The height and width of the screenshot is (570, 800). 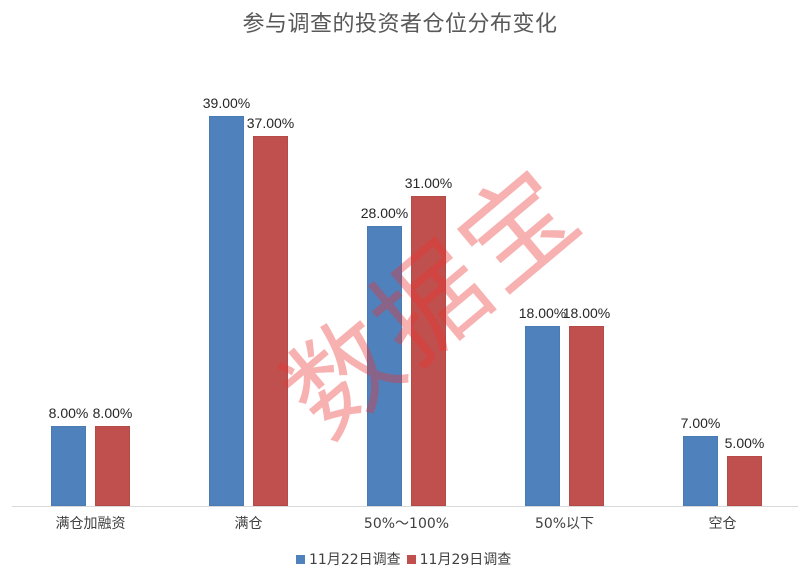 What do you see at coordinates (404, 559) in the screenshot?
I see `legend: 11月22日调查 11月29日调查` at bounding box center [404, 559].